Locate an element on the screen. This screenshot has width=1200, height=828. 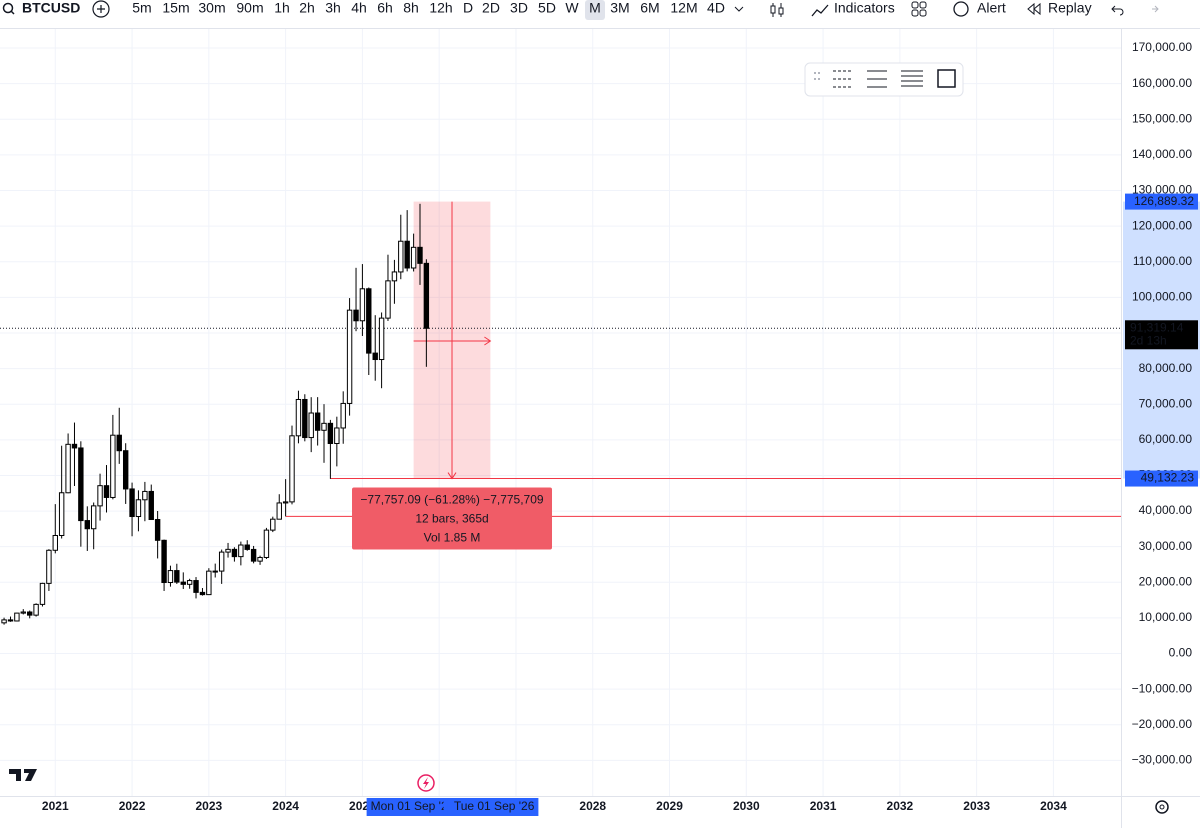
interval: 5D is located at coordinates (547, 8).